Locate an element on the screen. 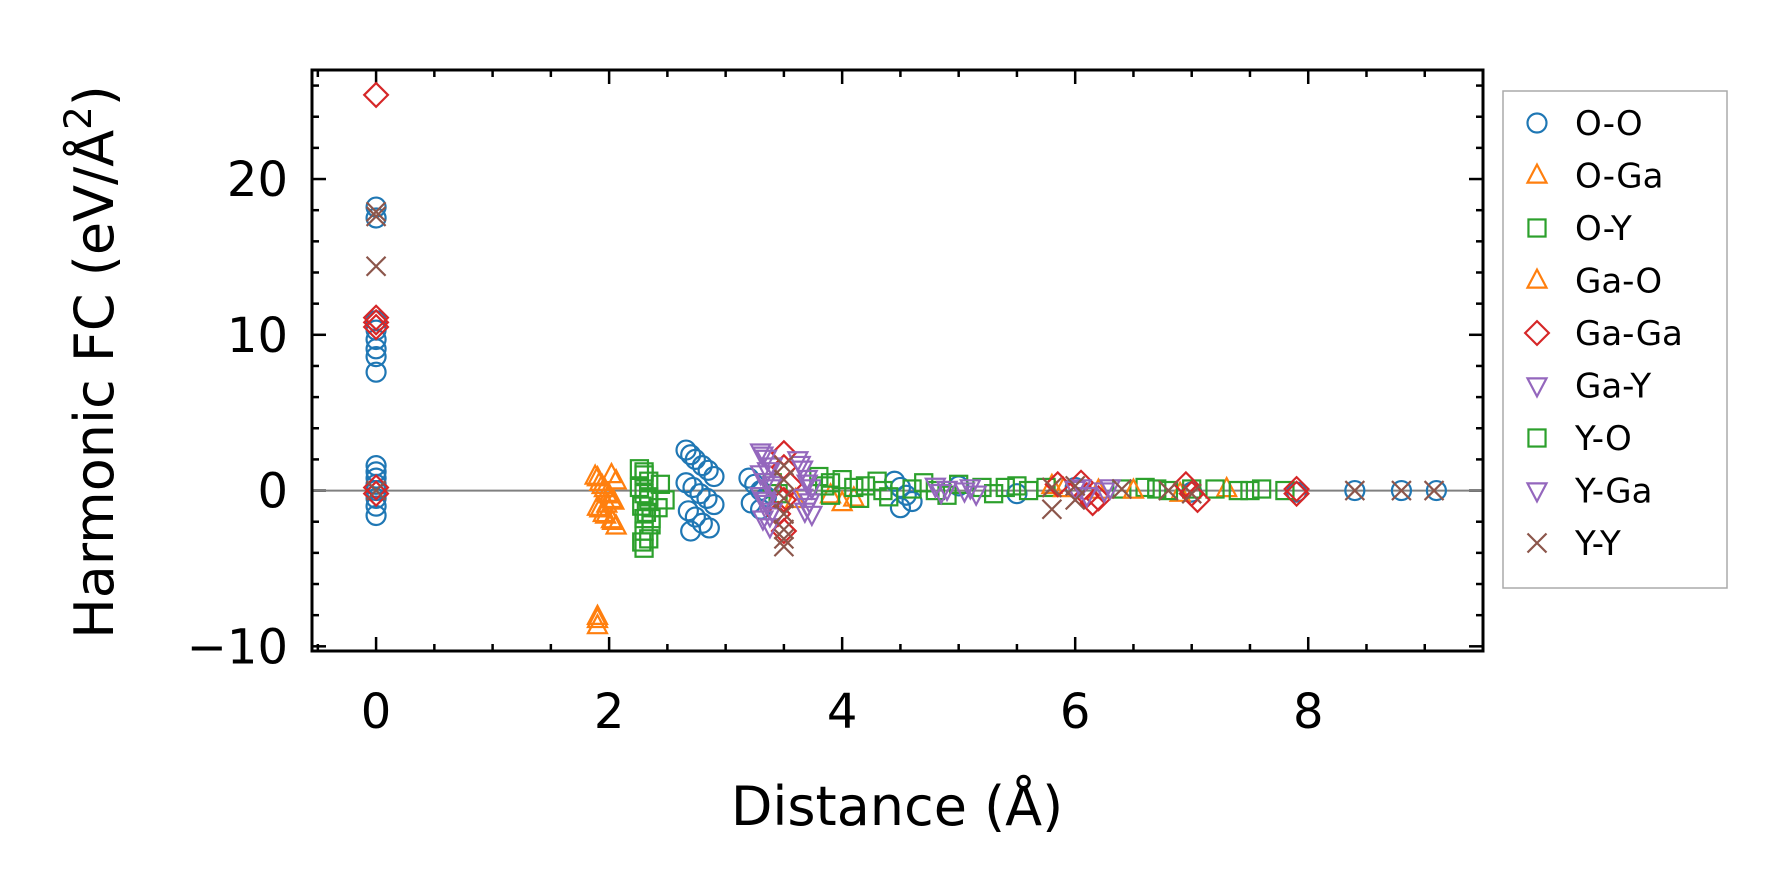  legend-item: Y-O is located at coordinates (1579, 439).